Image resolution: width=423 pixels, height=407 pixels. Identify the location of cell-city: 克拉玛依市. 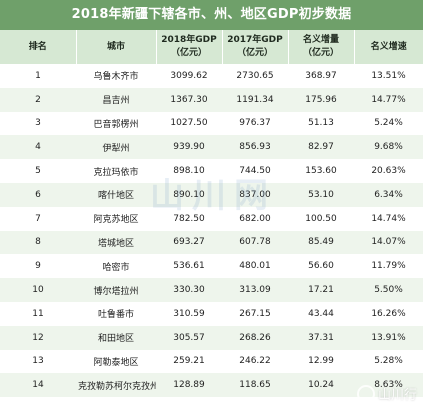
(116, 171).